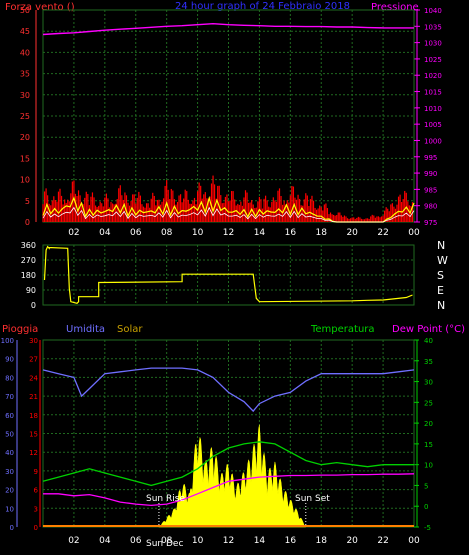 This screenshot has height=555, width=469. I want to click on rain-tick-label: 0, so click(36, 528).